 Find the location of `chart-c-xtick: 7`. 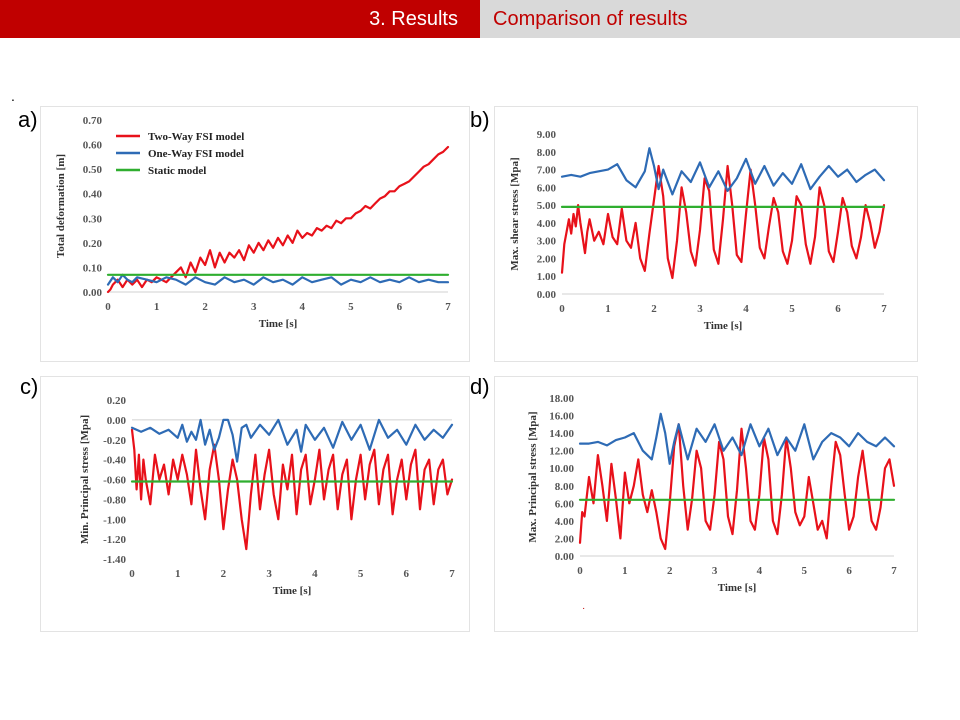

chart-c-xtick: 7 is located at coordinates (452, 574).